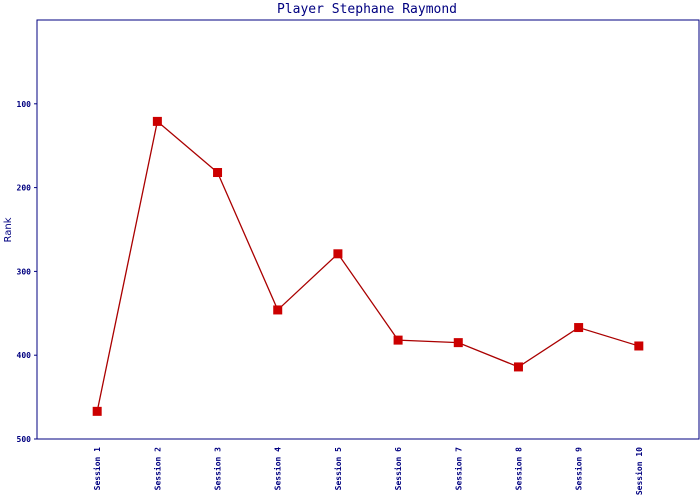  What do you see at coordinates (218, 469) in the screenshot?
I see `x-tick-label: Session 3` at bounding box center [218, 469].